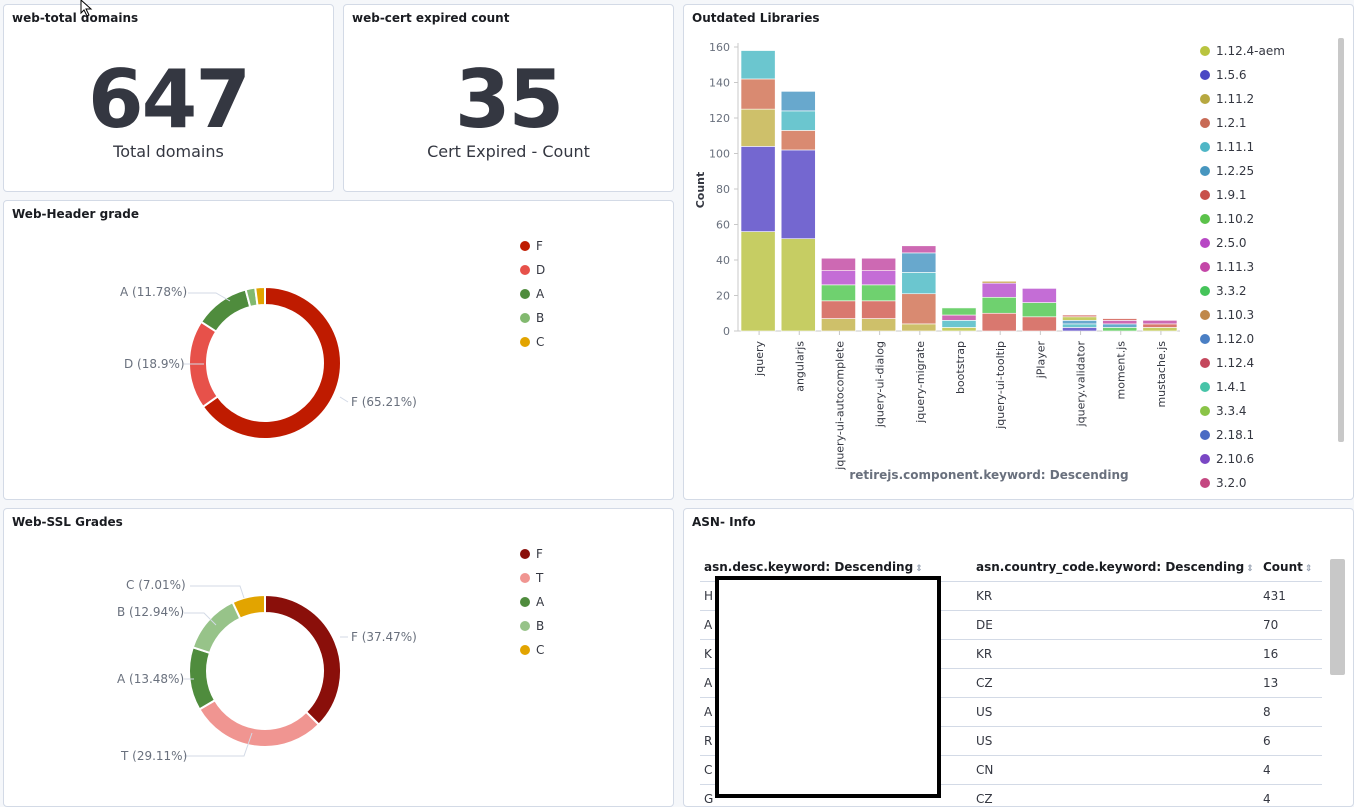  I want to click on legend-item: D, so click(532, 270).